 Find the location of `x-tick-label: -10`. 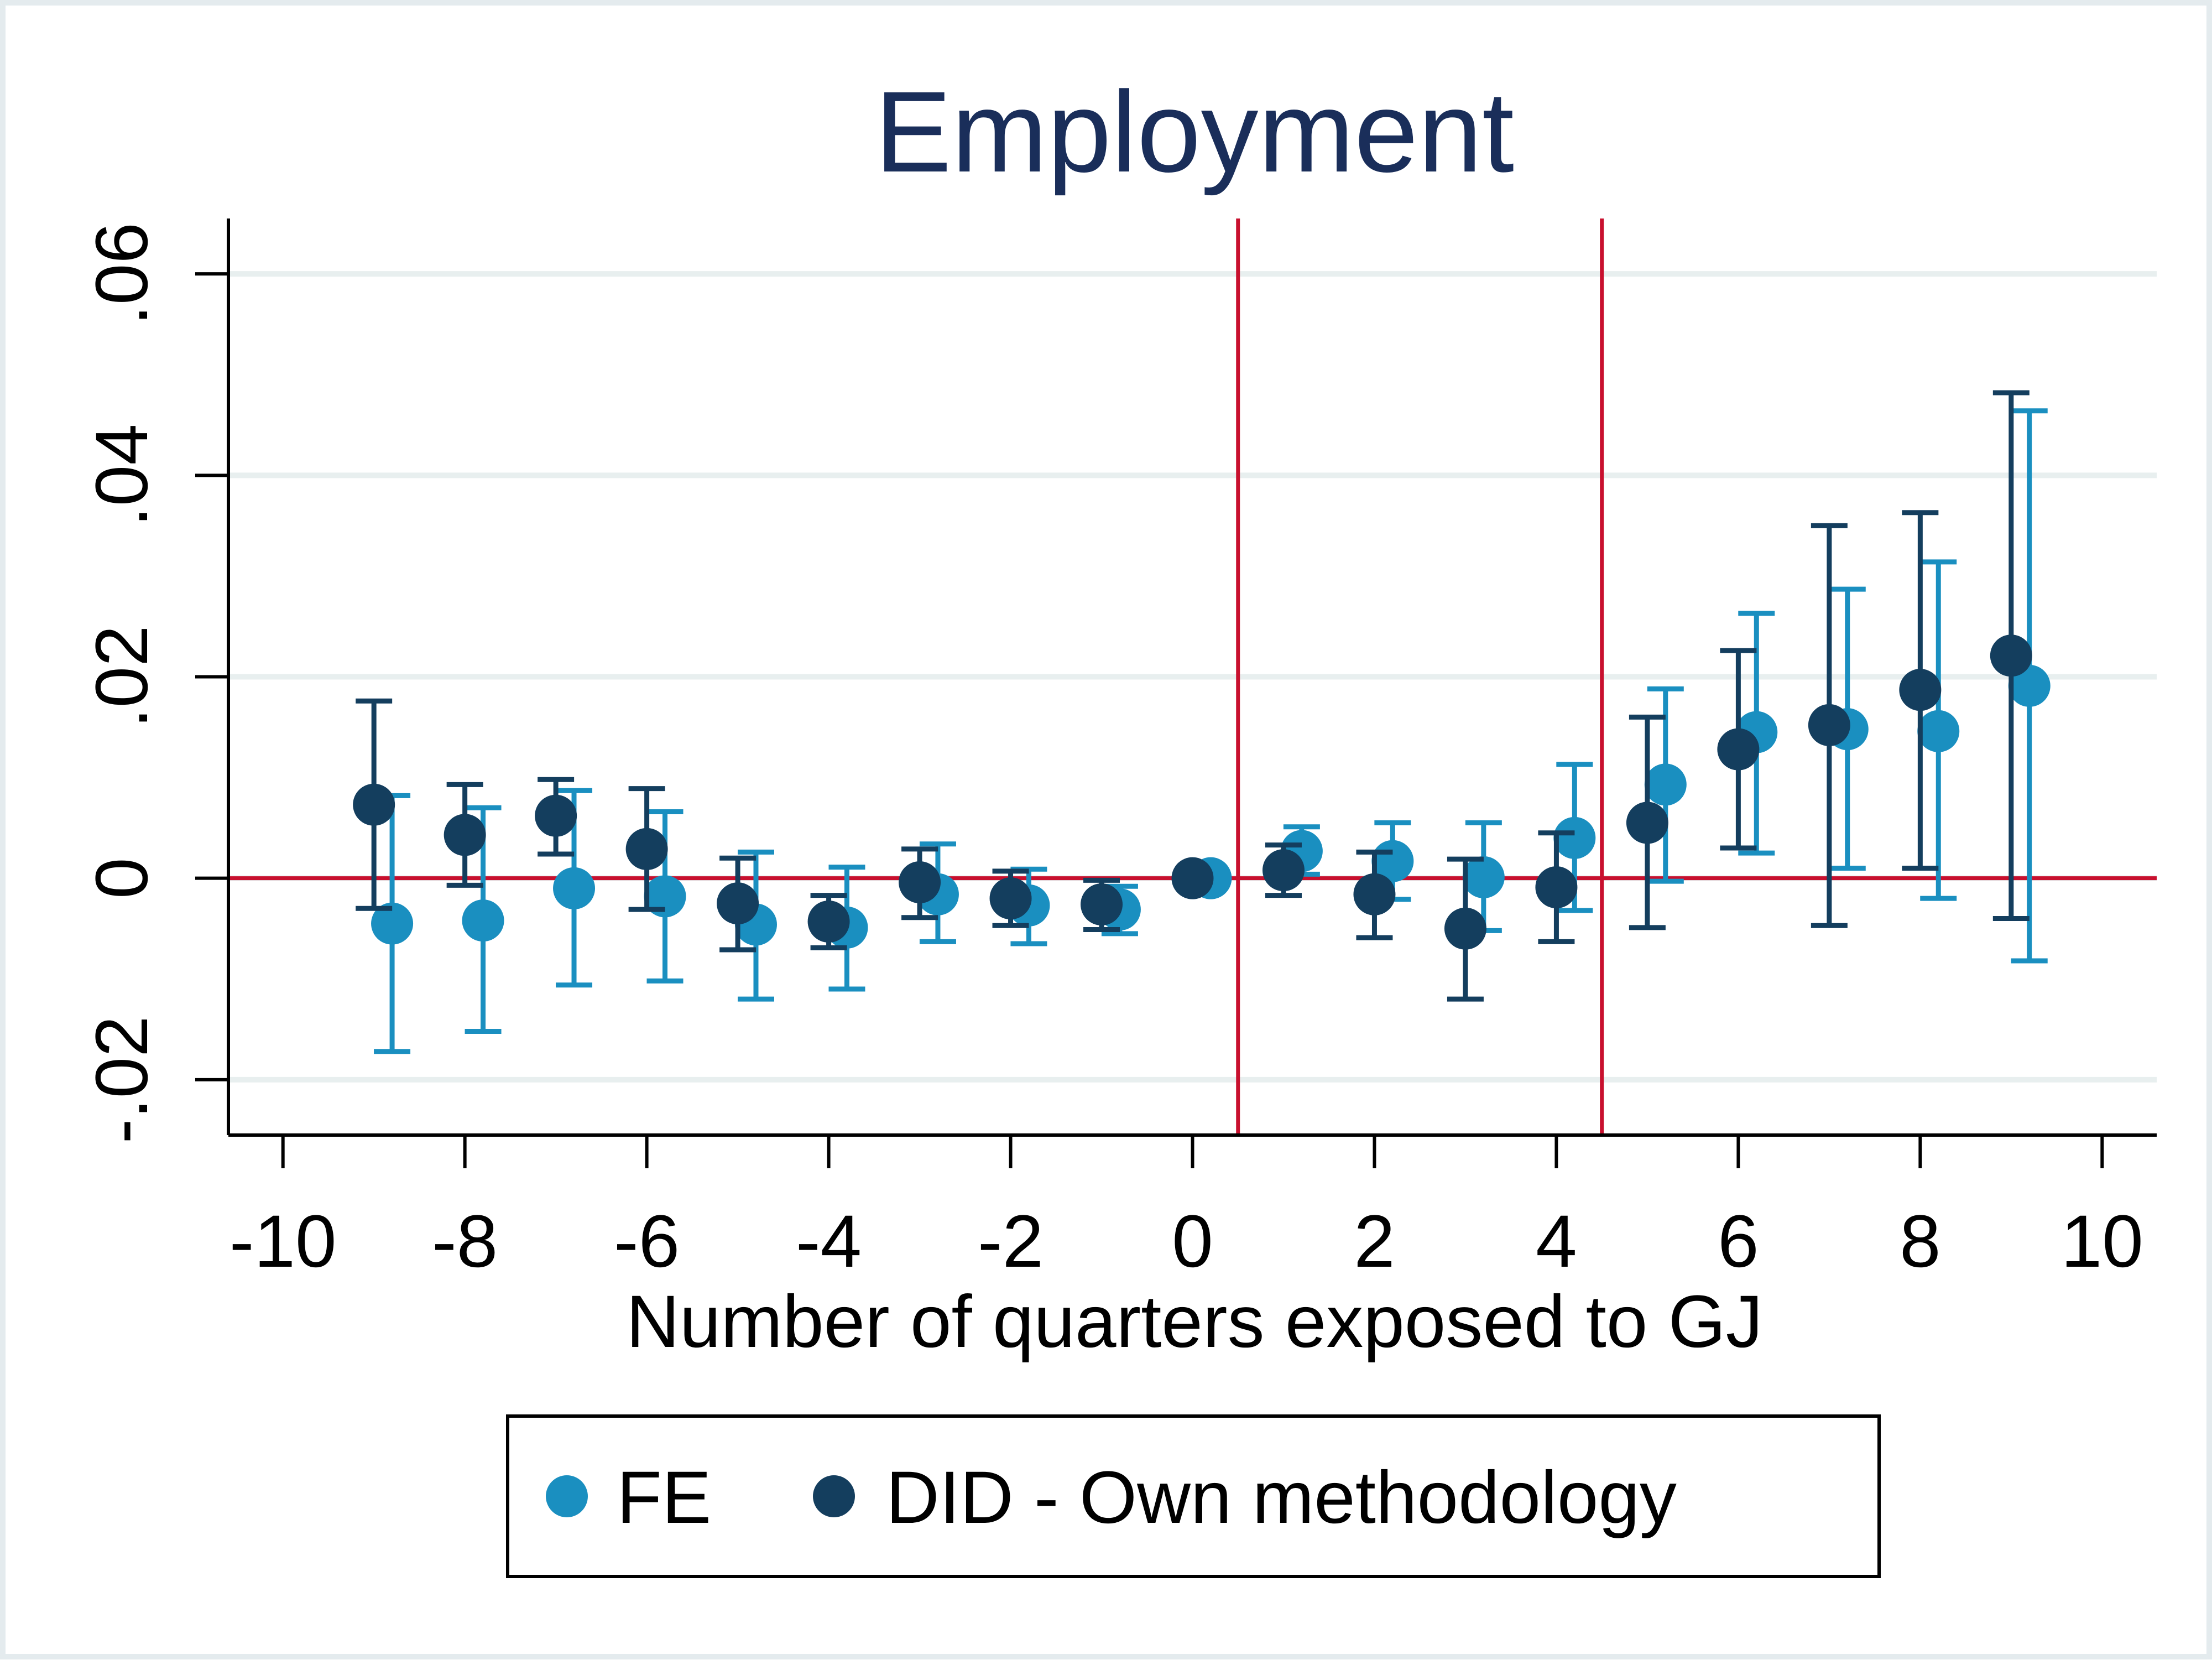

x-tick-label: -10 is located at coordinates (283, 1241).